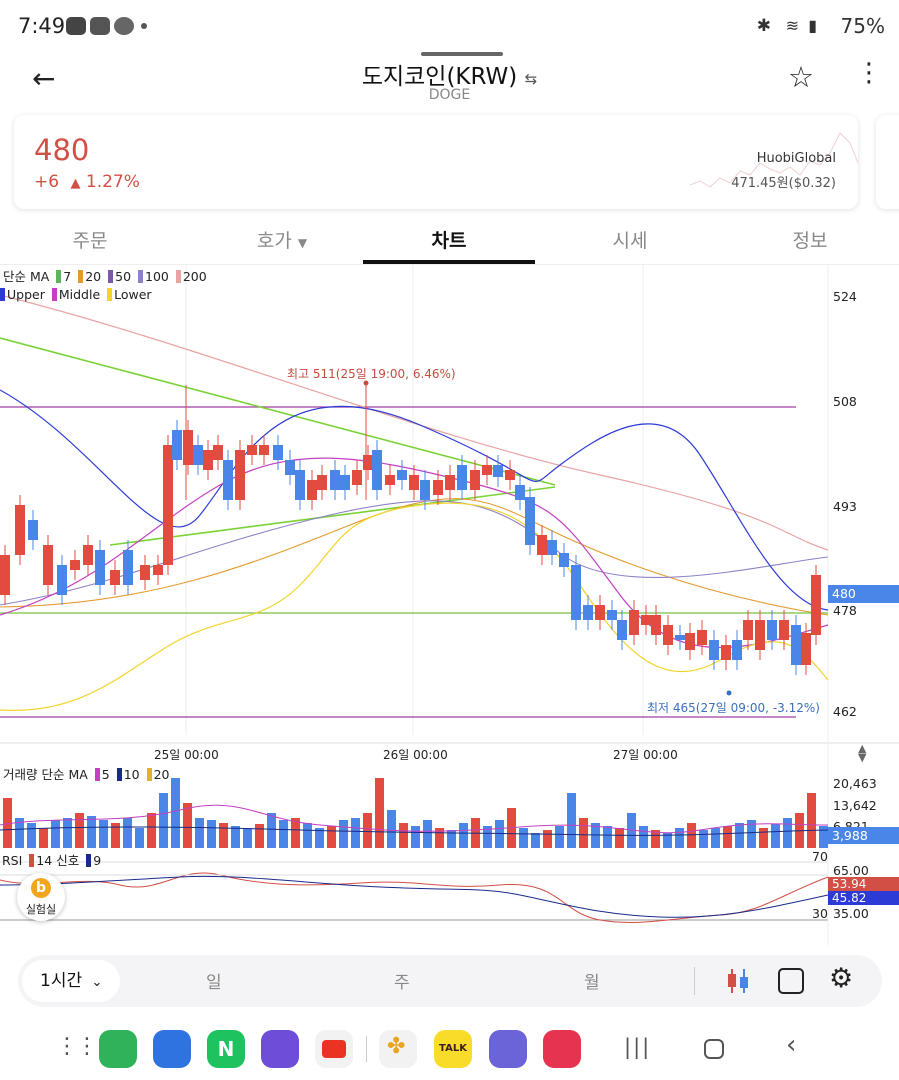 The image size is (899, 1080). I want to click on favorite-star-icon: ☆, so click(801, 77).